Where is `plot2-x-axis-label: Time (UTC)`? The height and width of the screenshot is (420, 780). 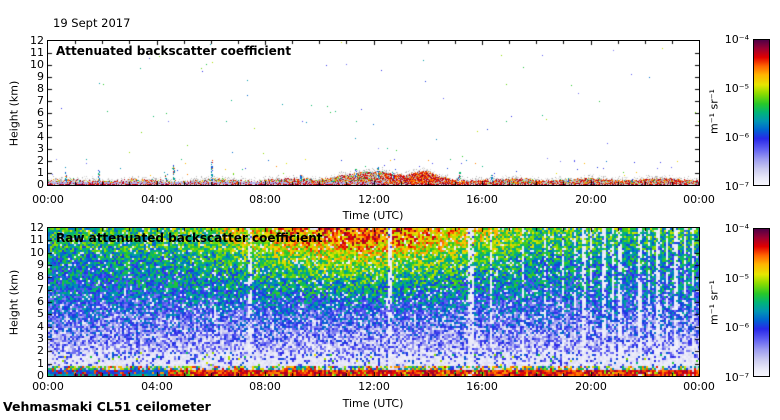 plot2-x-axis-label: Time (UTC) is located at coordinates (373, 403).